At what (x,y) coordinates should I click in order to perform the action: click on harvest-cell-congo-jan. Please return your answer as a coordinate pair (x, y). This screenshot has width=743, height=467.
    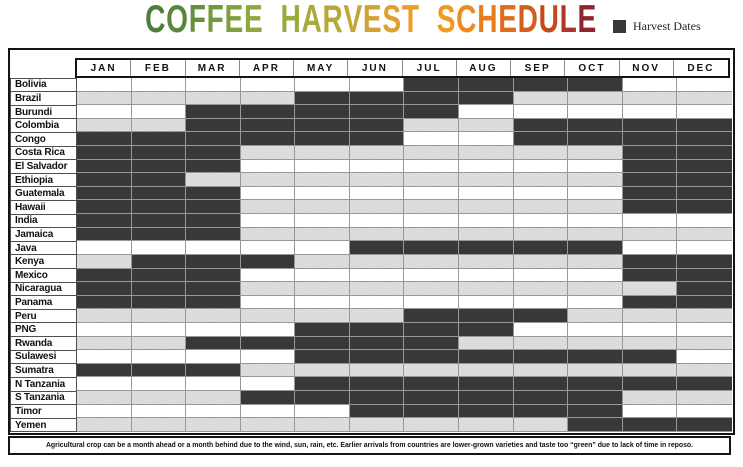
    Looking at the image, I should click on (104, 139).